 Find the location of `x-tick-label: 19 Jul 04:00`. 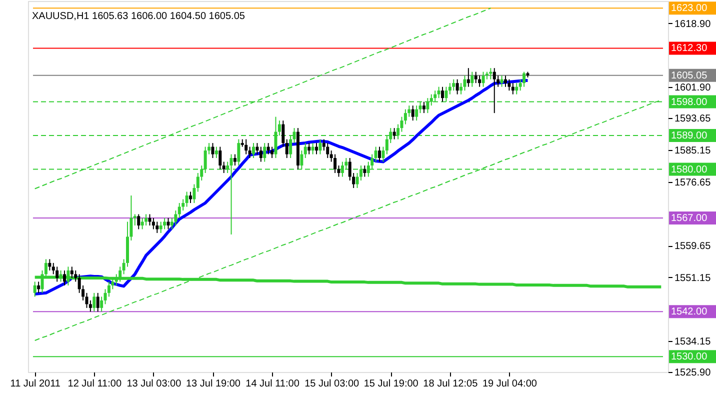

x-tick-label: 19 Jul 04:00 is located at coordinates (510, 384).